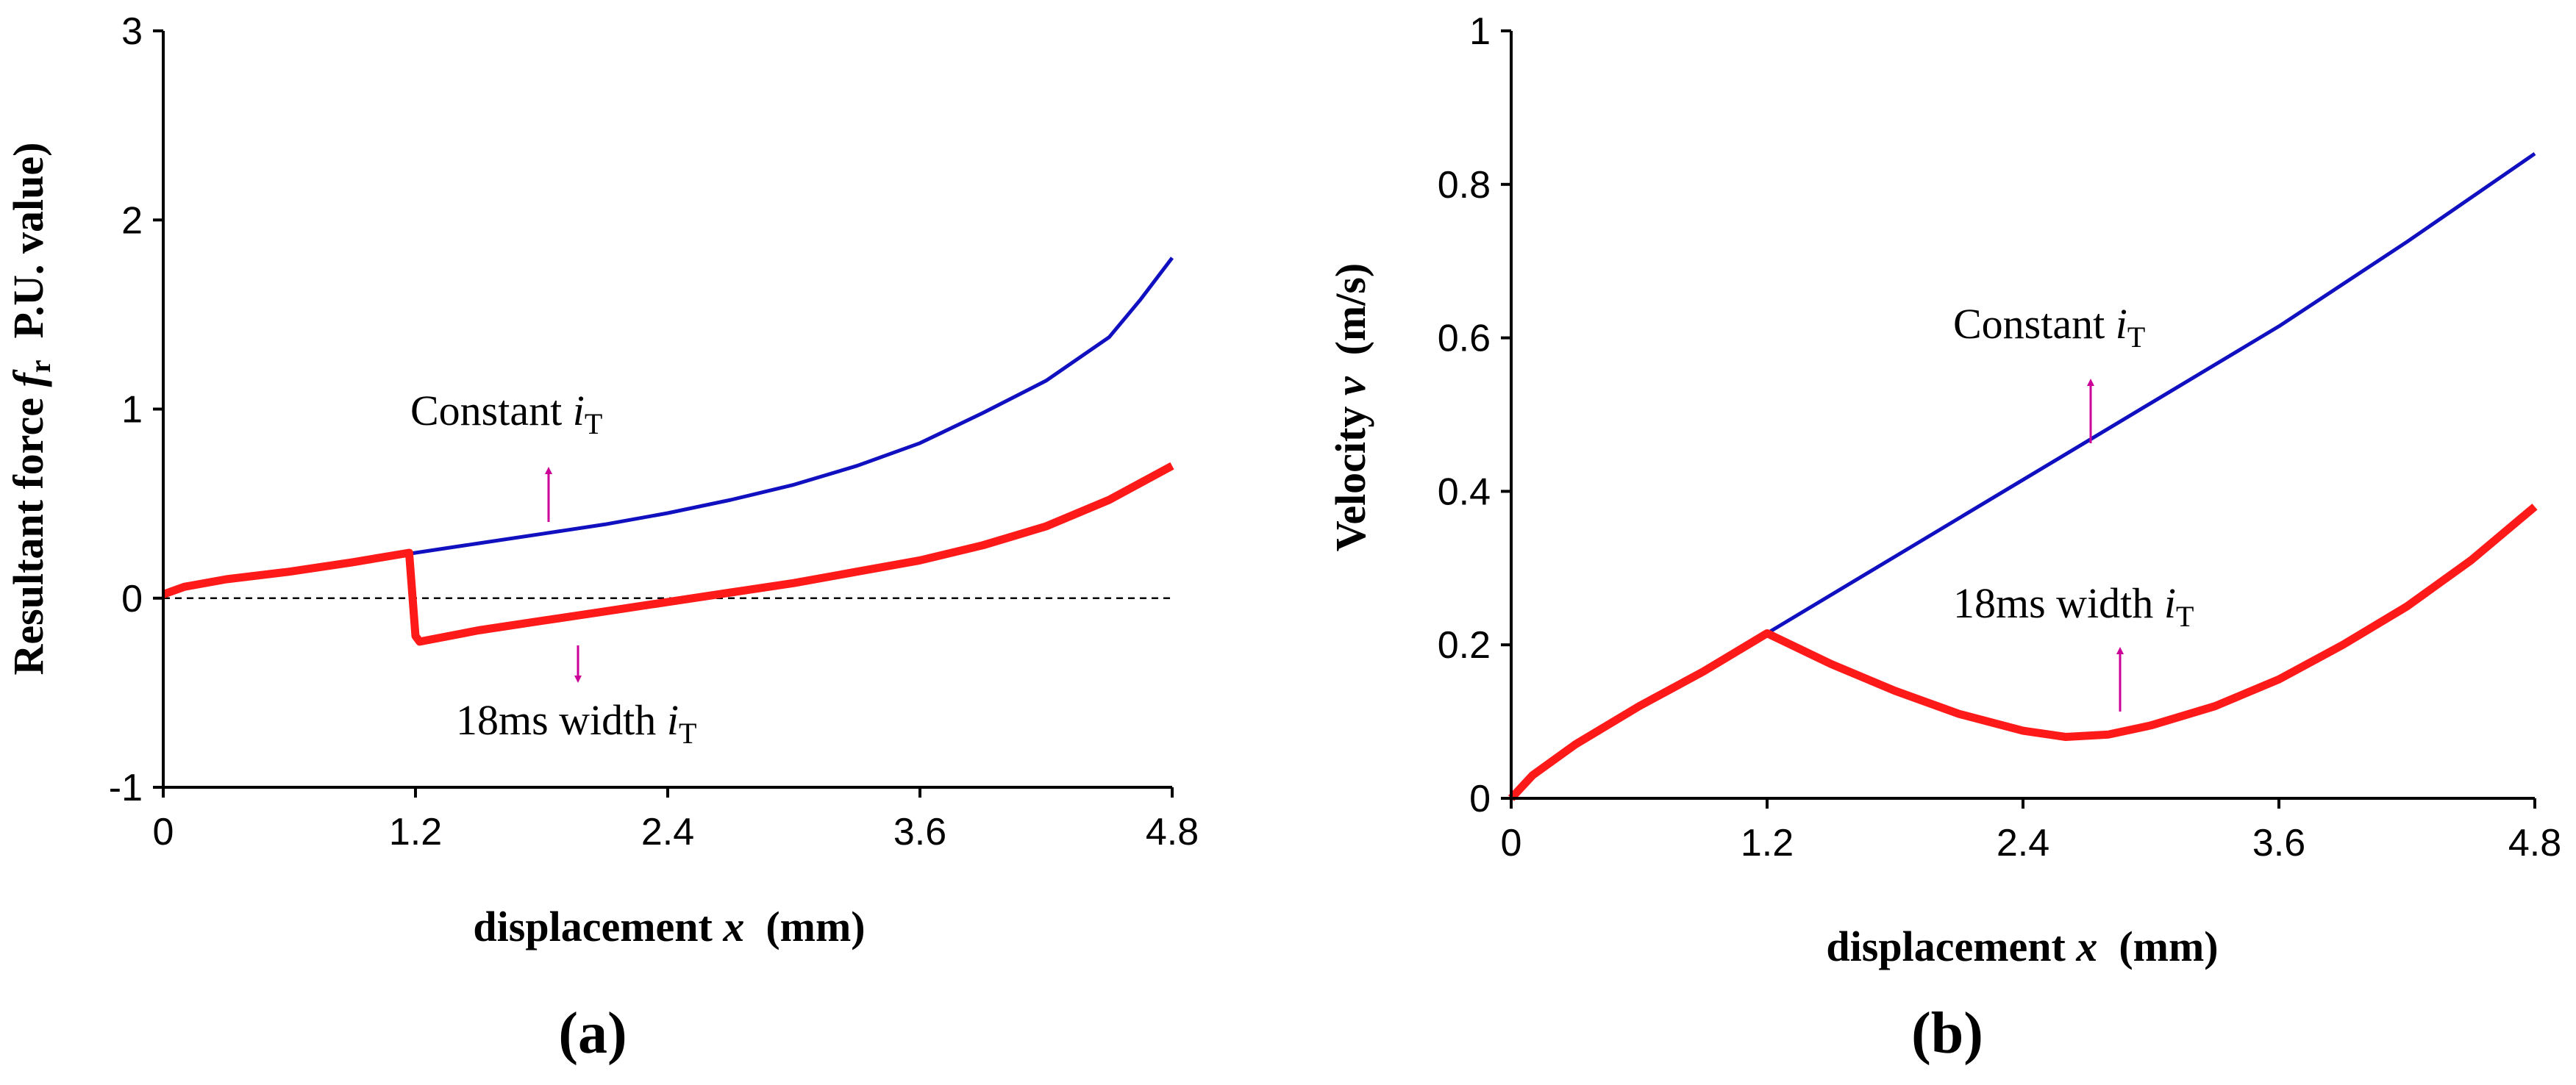 Image resolution: width=2576 pixels, height=1085 pixels. What do you see at coordinates (1464, 645) in the screenshot?
I see `chart-b-y-tick-label: 0.2` at bounding box center [1464, 645].